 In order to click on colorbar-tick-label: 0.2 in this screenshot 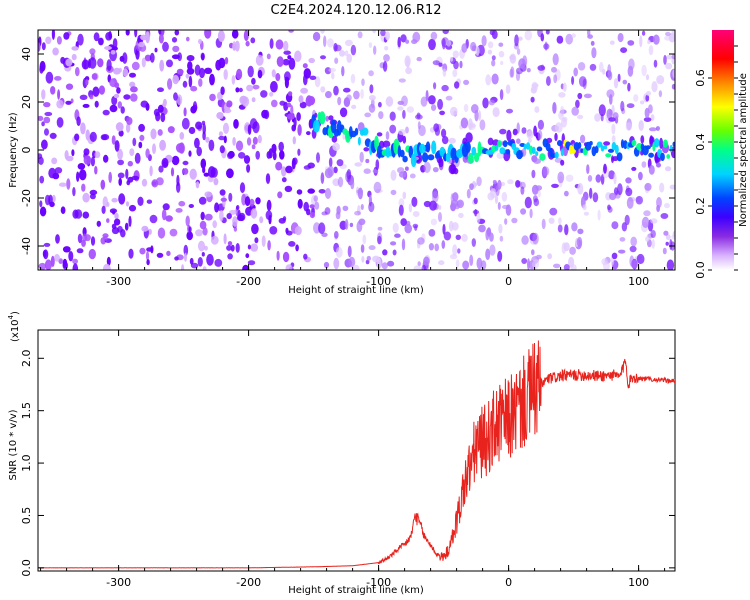, I will do `click(700, 206)`.